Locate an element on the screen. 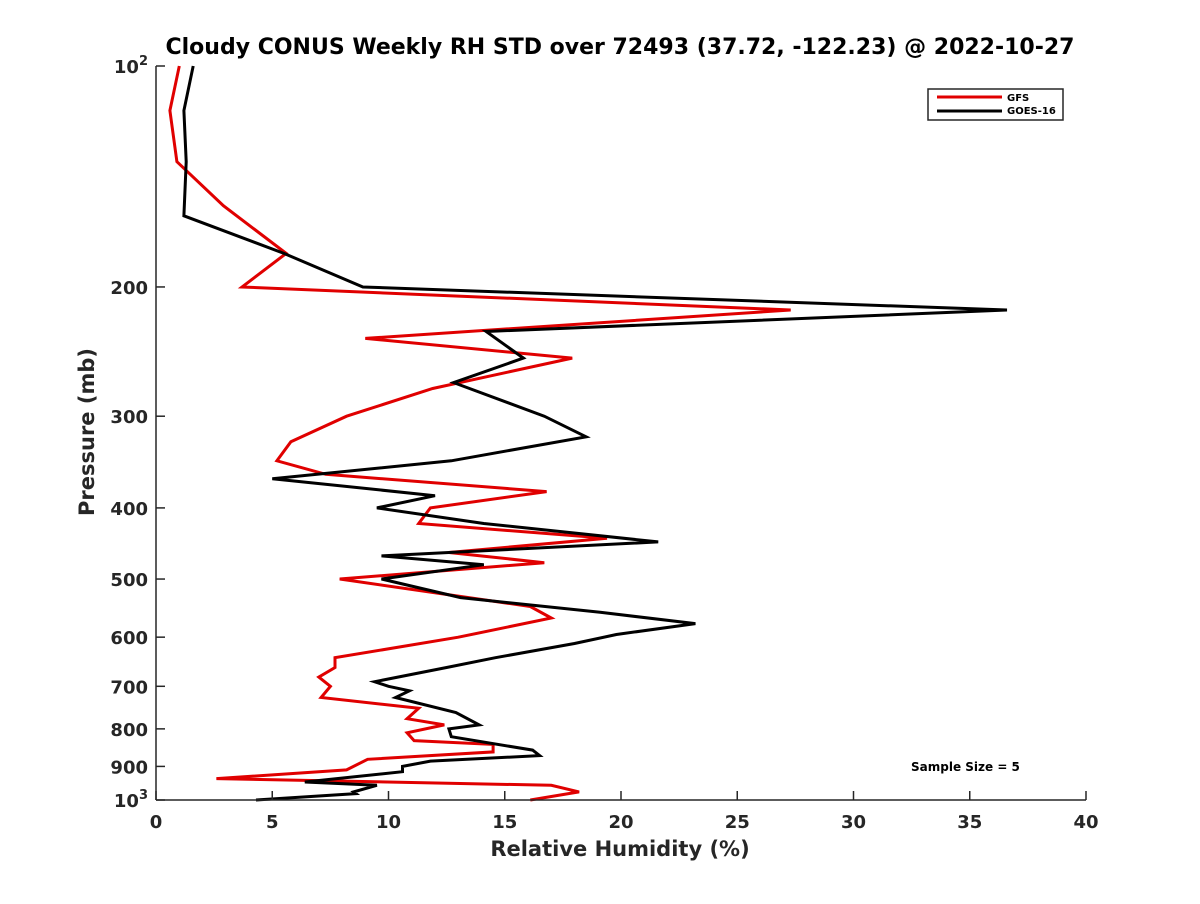  x-tick-label: 20 is located at coordinates (620, 822).